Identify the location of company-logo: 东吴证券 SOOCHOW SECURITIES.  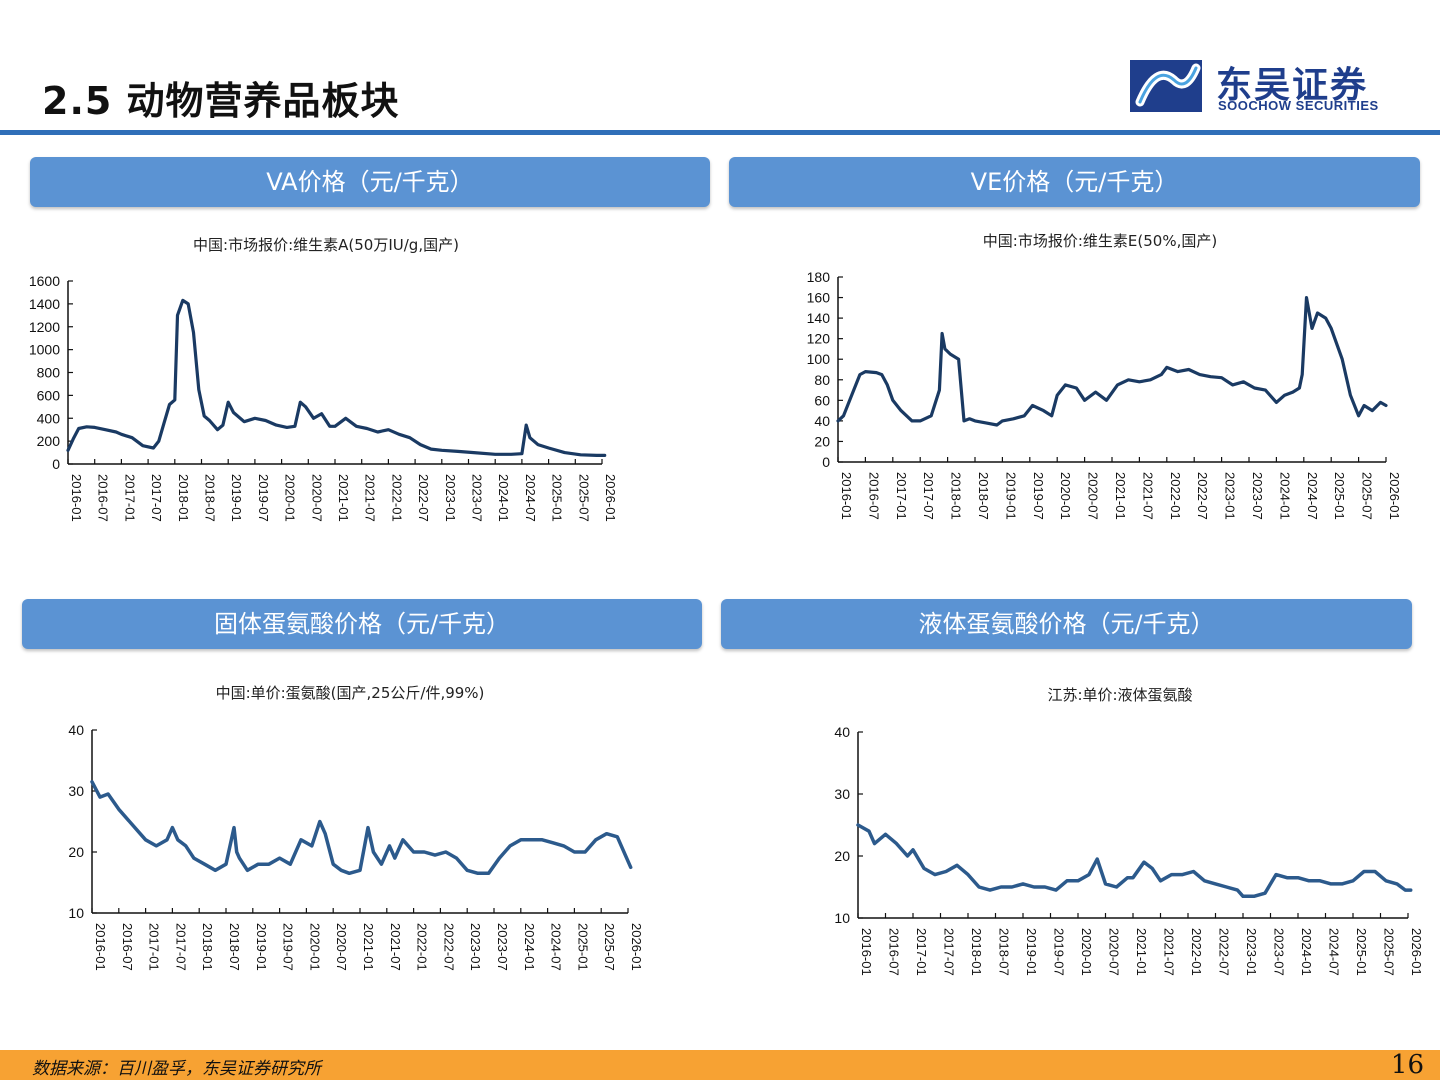
(1270, 86).